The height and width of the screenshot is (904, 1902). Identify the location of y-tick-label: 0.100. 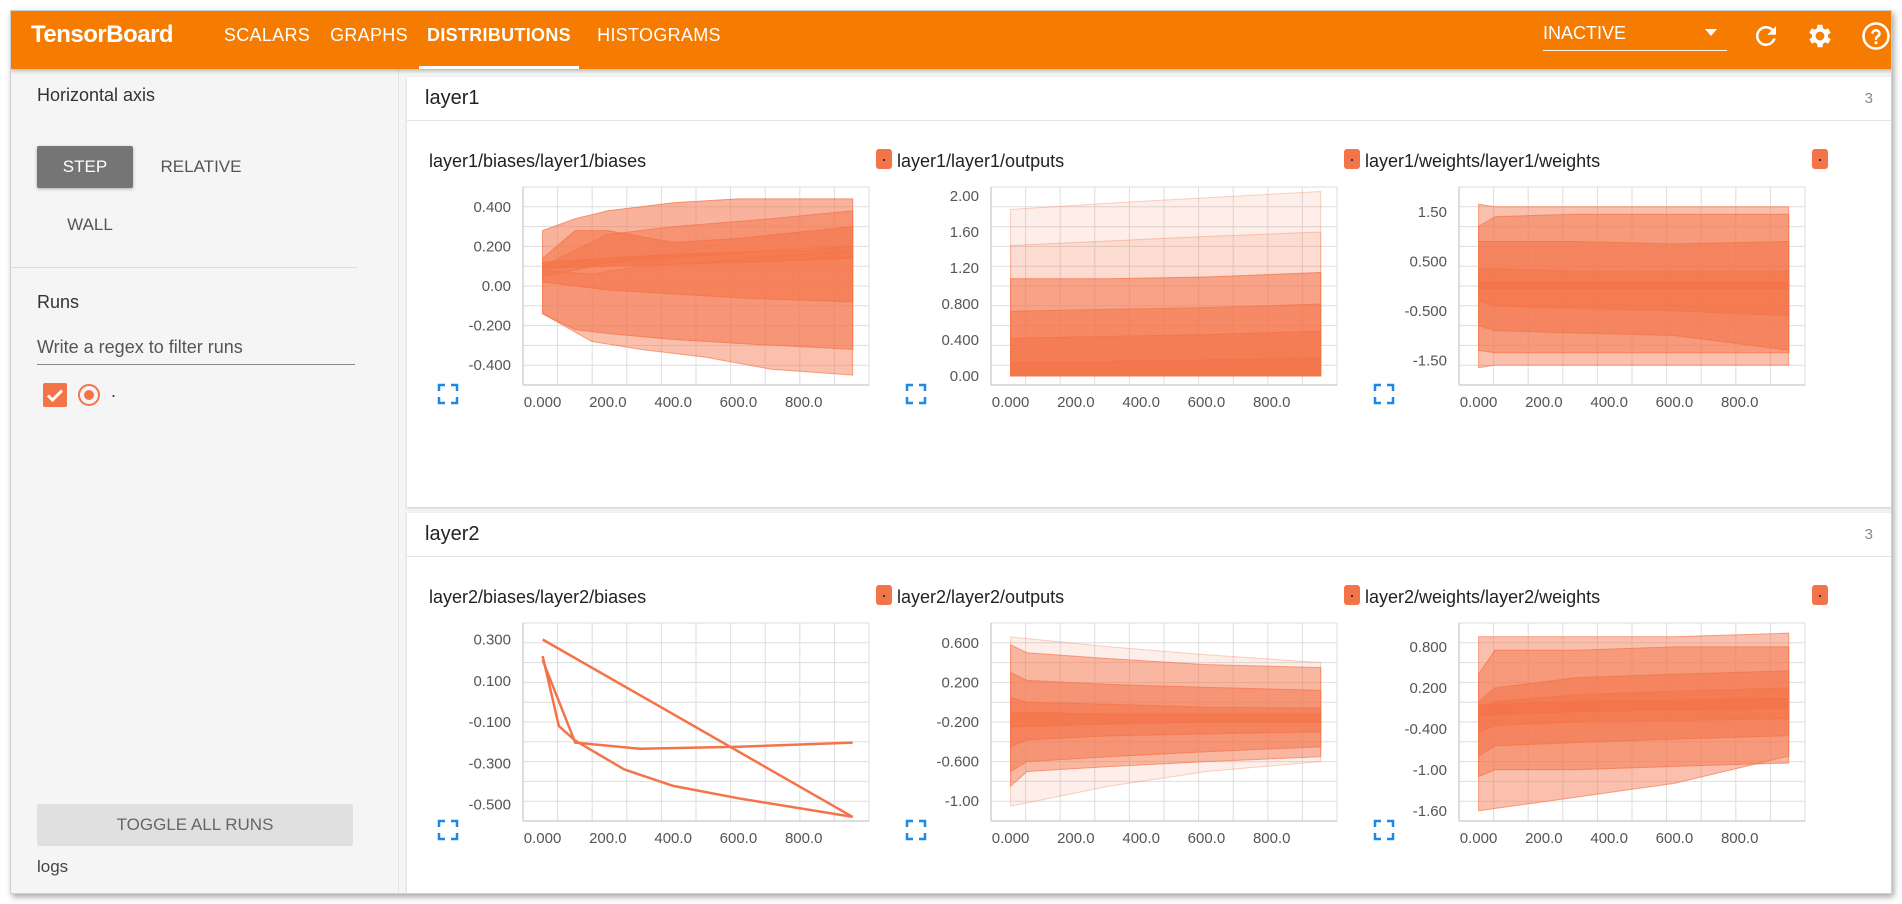
(492, 681).